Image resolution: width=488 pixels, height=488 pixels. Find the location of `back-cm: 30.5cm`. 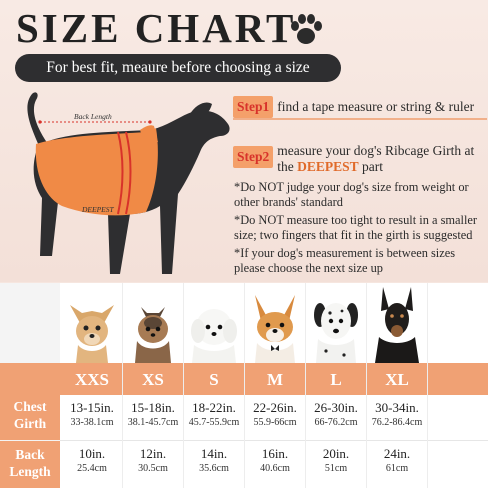

back-cm: 30.5cm is located at coordinates (153, 468).